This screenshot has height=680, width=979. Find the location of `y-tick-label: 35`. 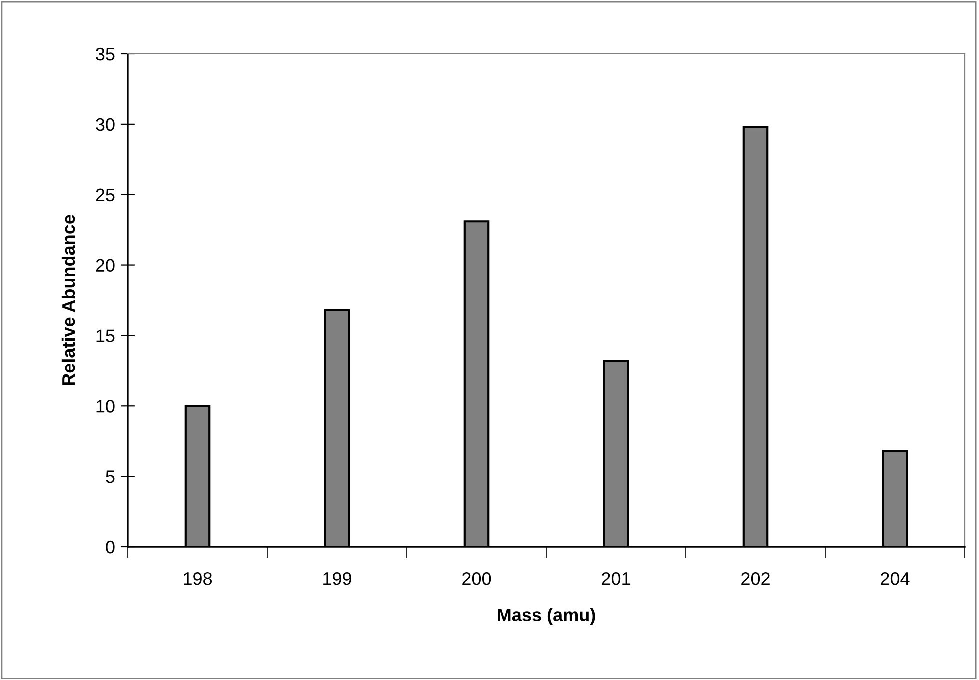

y-tick-label: 35 is located at coordinates (105, 54).